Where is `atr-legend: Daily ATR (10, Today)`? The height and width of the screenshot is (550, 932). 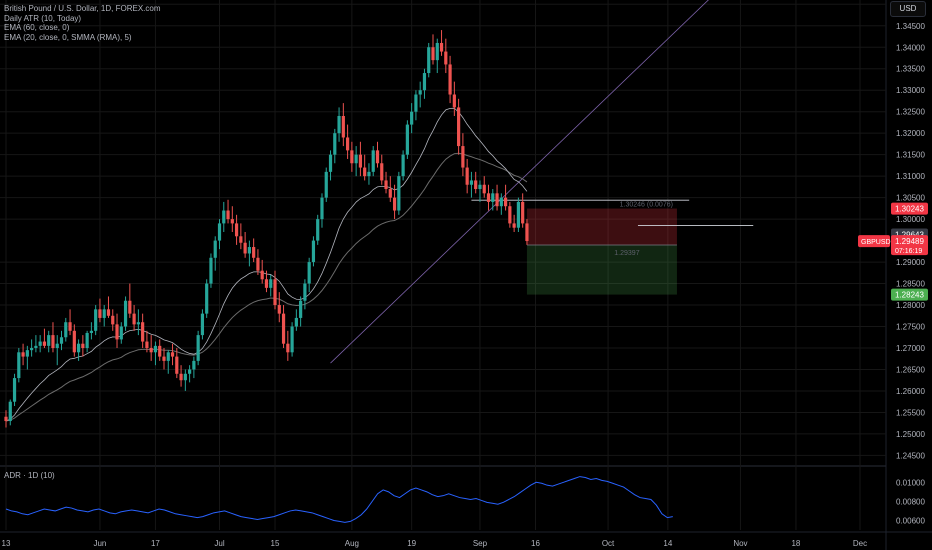
atr-legend: Daily ATR (10, Today) is located at coordinates (43, 18).